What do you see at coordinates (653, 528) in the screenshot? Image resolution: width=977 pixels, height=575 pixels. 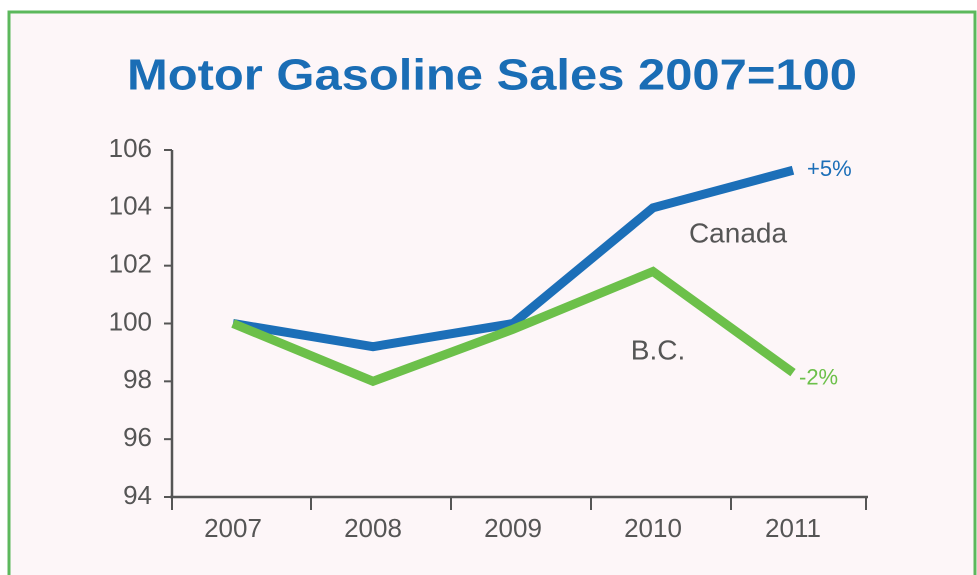 I see `x-tick-label: 2010` at bounding box center [653, 528].